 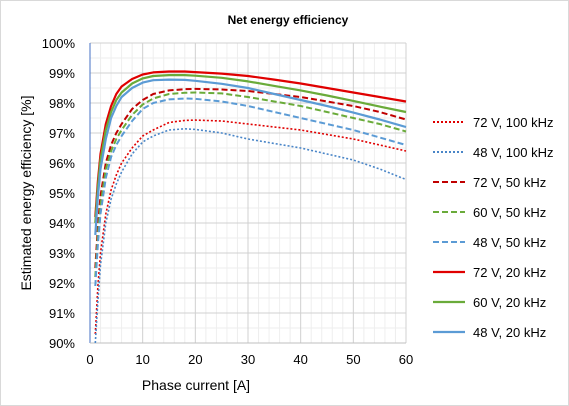 What do you see at coordinates (62, 223) in the screenshot?
I see `y-tick-label: 94%` at bounding box center [62, 223].